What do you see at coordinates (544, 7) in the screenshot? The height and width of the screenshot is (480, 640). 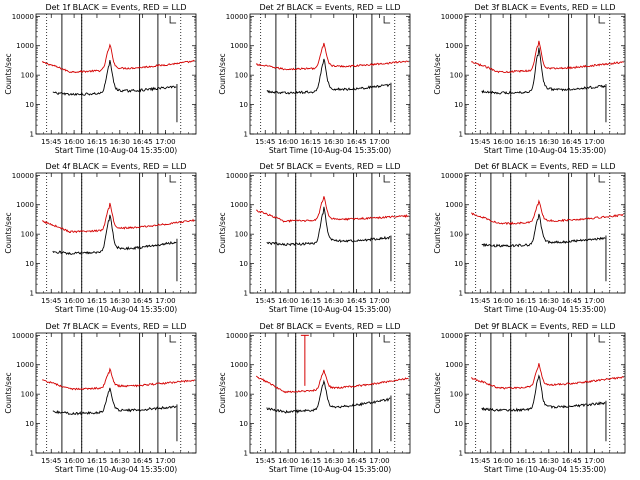 I see `panel-title: Det 3f BLACK = Events, RED = LLD` at bounding box center [544, 7].